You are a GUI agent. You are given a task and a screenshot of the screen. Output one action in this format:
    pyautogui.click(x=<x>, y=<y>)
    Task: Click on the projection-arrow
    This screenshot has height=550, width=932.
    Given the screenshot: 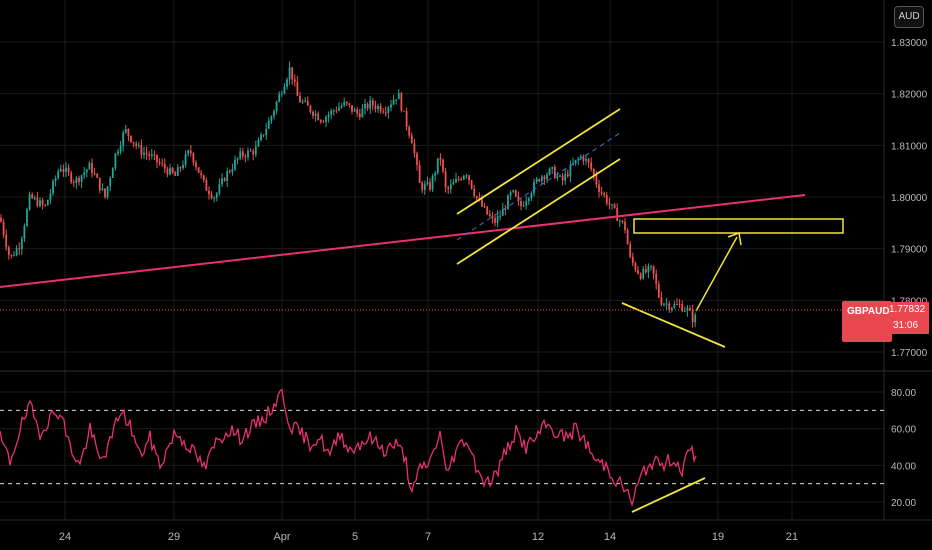 What is the action you would take?
    pyautogui.click(x=716, y=274)
    